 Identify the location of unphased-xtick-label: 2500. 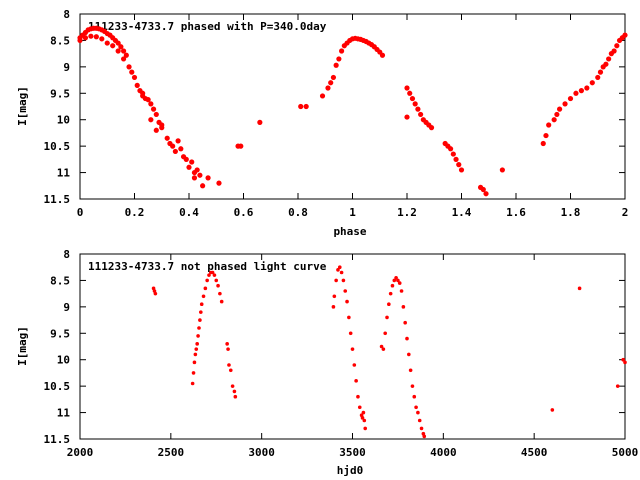
(171, 452).